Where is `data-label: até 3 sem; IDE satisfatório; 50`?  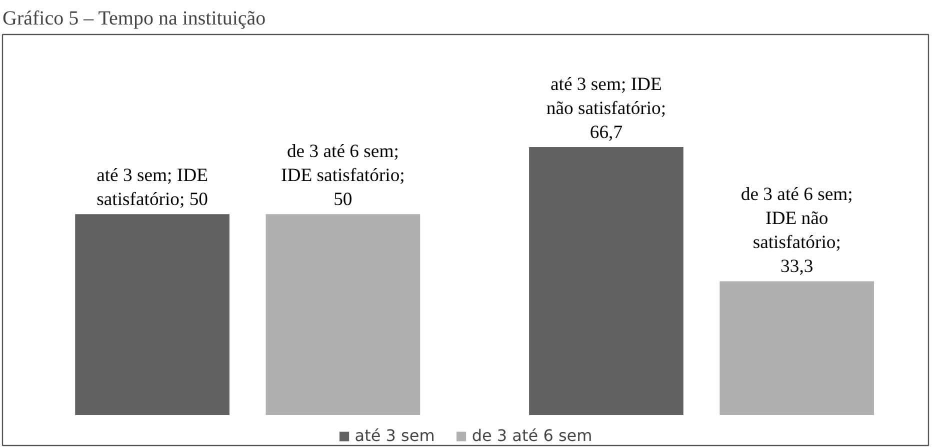 data-label: até 3 sem; IDE satisfatório; 50 is located at coordinates (152, 187).